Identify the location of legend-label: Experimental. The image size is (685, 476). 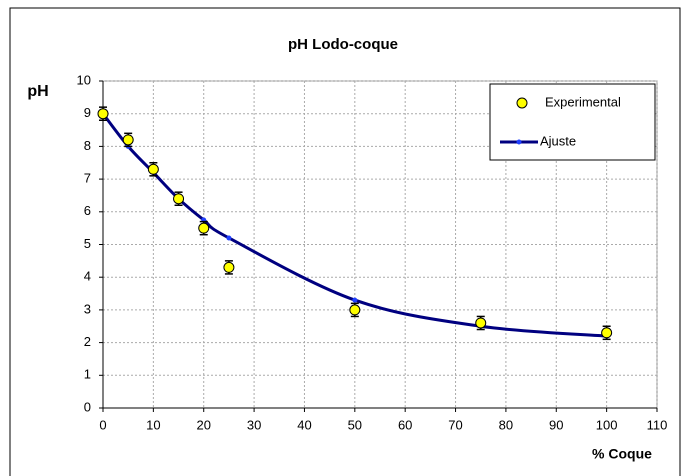
(583, 101).